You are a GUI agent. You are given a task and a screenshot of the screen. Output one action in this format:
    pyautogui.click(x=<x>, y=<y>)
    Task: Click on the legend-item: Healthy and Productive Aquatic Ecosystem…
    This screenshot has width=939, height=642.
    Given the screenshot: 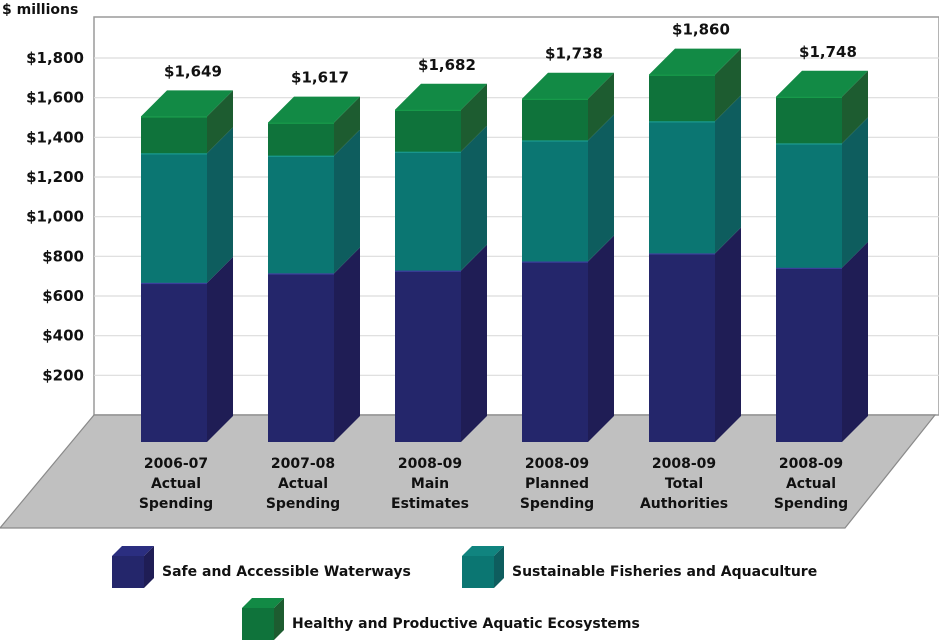 What is the action you would take?
    pyautogui.click(x=441, y=619)
    